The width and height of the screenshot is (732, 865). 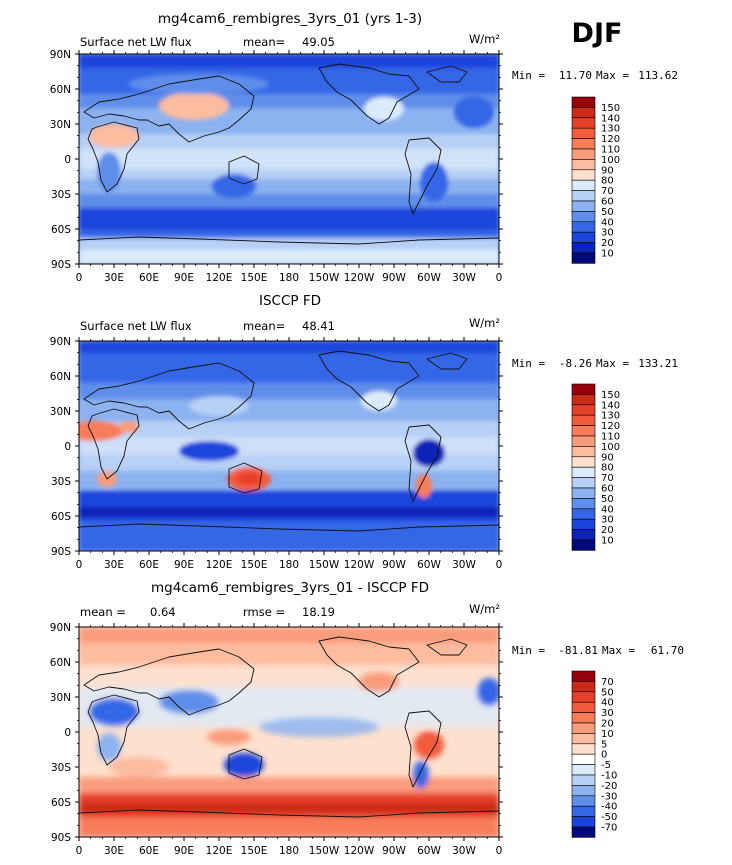 I want to click on lat-tick-label: 30N, so click(x=60, y=698).